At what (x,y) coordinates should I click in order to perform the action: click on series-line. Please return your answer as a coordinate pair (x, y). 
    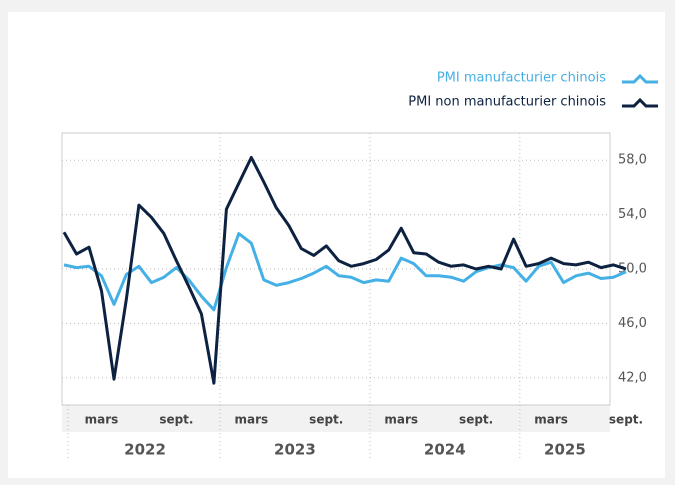
    Looking at the image, I should click on (345, 272).